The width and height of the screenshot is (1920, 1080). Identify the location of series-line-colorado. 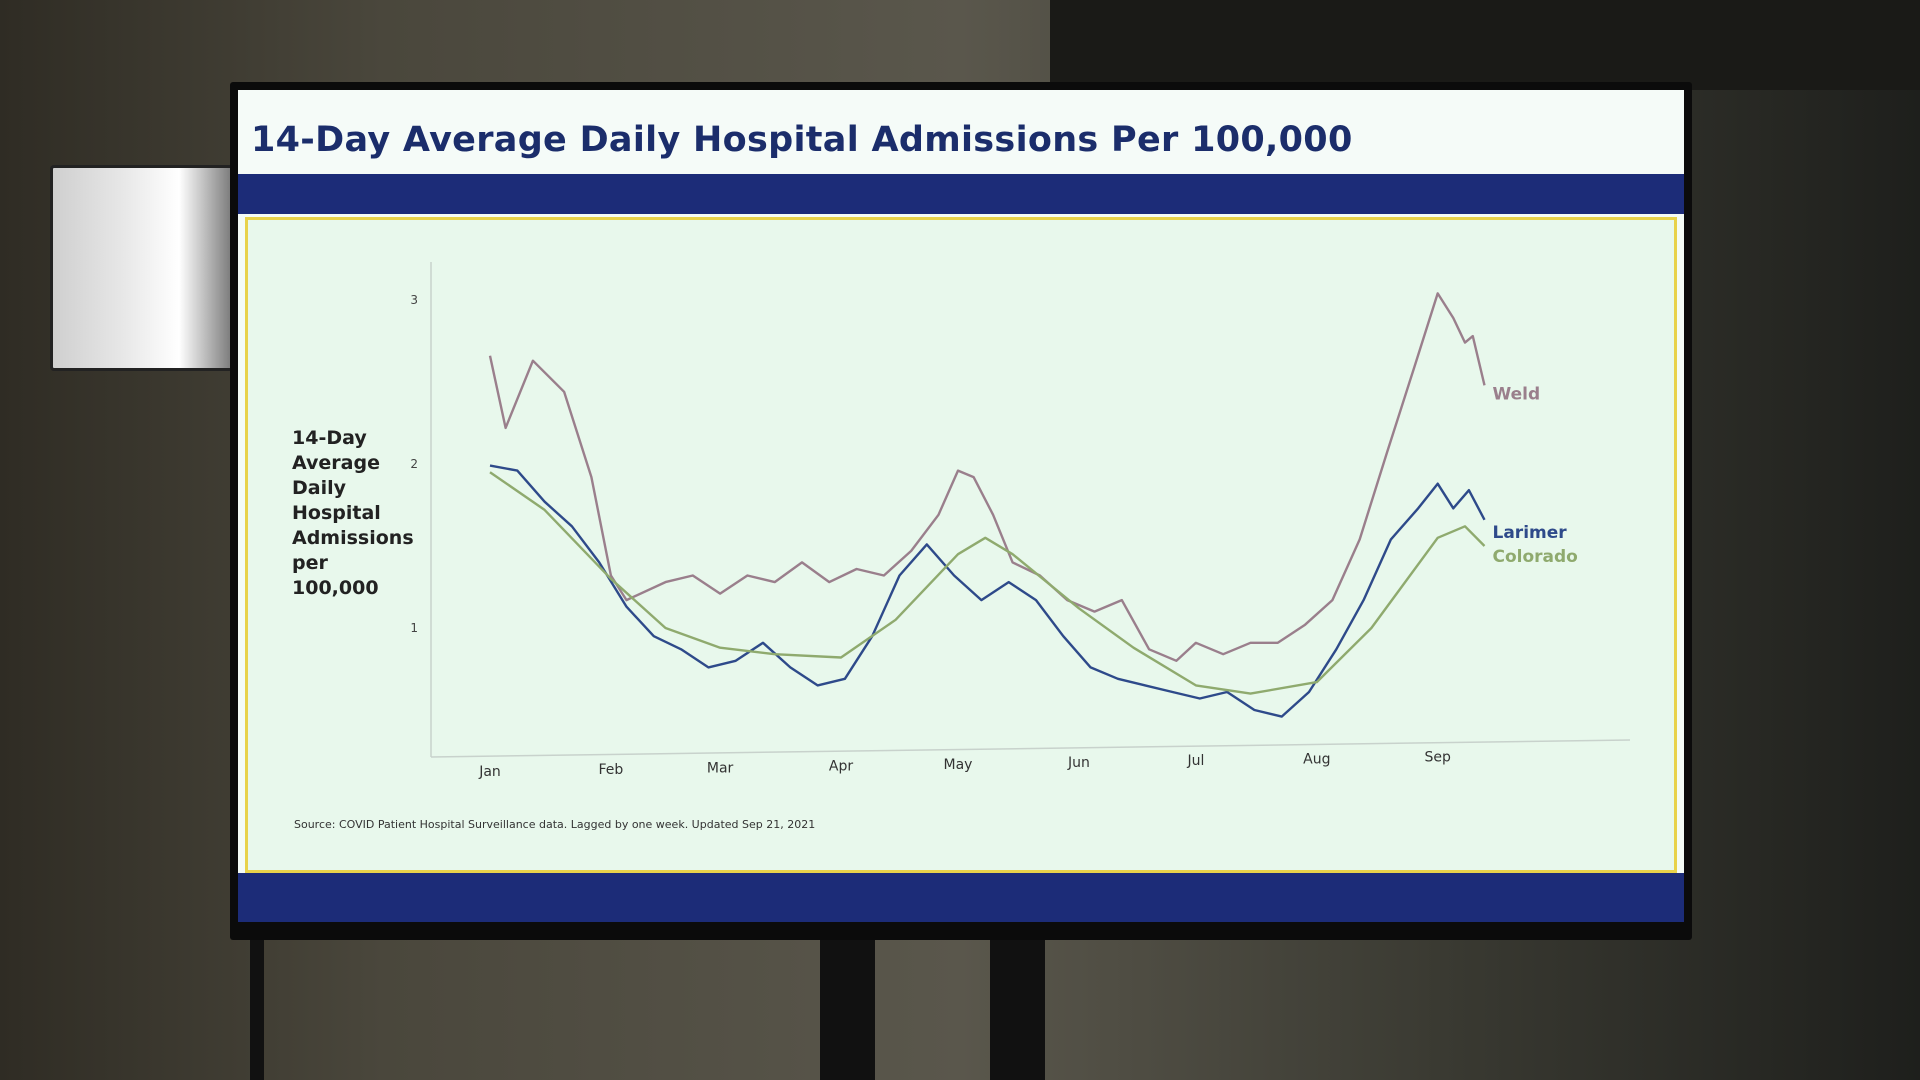
(987, 583).